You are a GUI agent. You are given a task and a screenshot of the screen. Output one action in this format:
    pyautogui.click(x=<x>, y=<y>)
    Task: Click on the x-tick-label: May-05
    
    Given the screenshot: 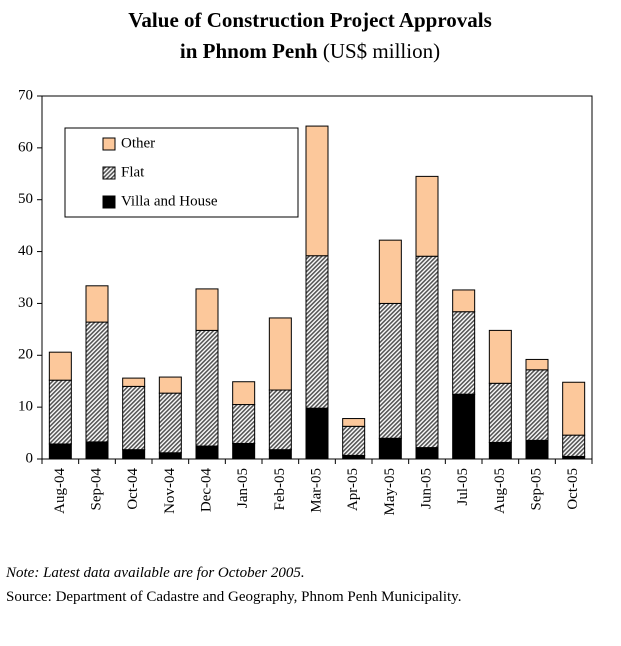 What is the action you would take?
    pyautogui.click(x=390, y=492)
    